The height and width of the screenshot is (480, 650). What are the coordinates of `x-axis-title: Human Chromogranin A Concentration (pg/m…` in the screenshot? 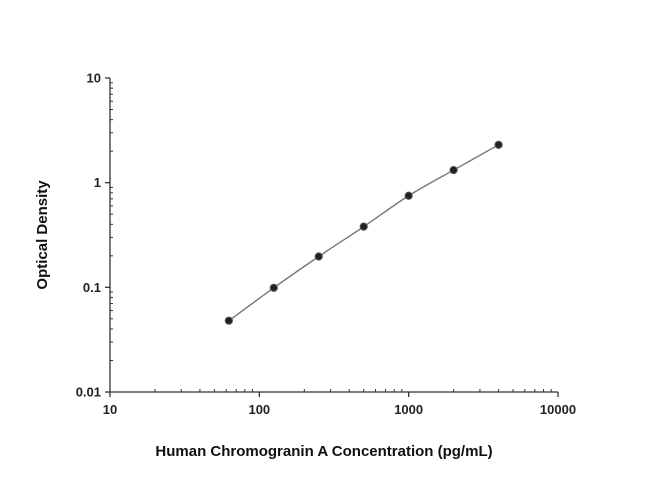 It's located at (323, 451).